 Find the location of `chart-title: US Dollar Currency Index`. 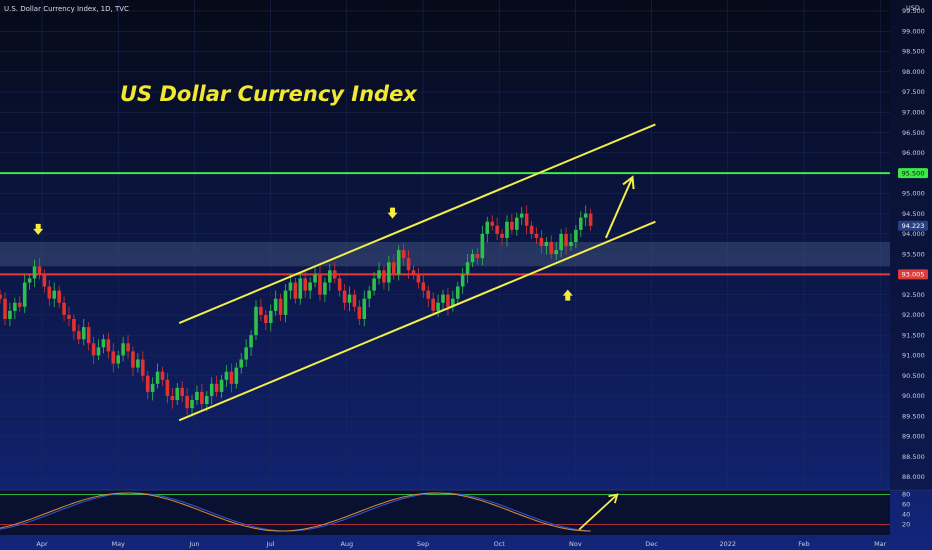

chart-title: US Dollar Currency Index is located at coordinates (269, 94).